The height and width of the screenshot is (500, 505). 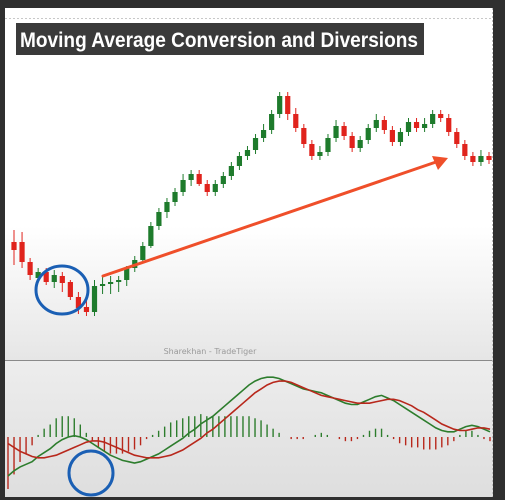 What do you see at coordinates (91, 473) in the screenshot?
I see `macd-crossover-circle-marker` at bounding box center [91, 473].